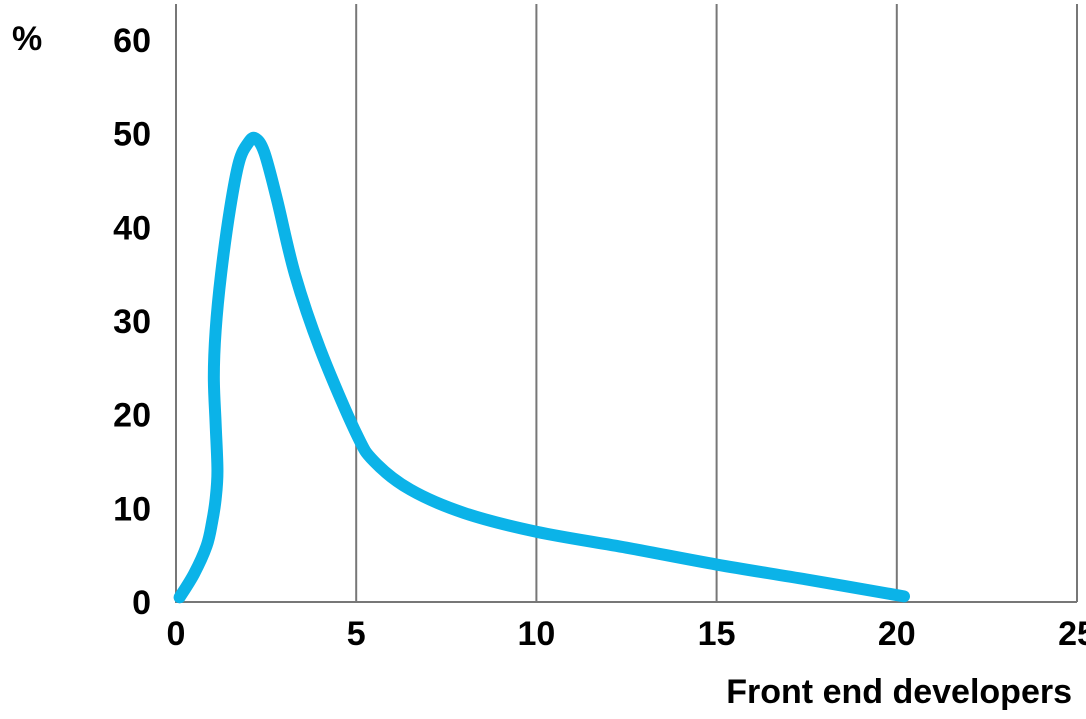  Describe the element at coordinates (132, 135) in the screenshot. I see `y-tick-label: 50` at that location.